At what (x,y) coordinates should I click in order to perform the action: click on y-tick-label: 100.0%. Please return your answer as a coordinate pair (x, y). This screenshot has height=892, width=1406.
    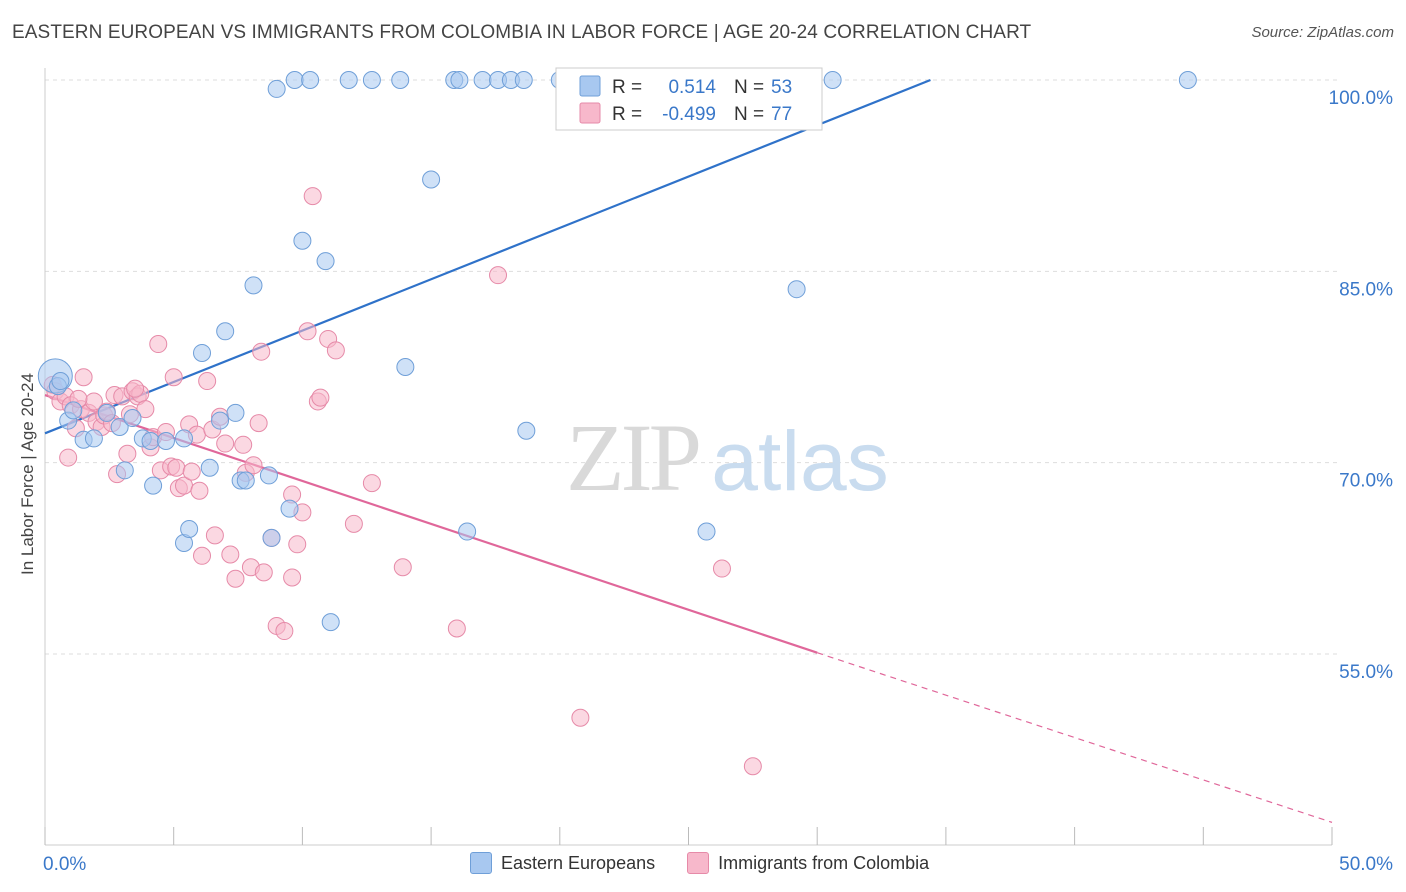
    Looking at the image, I should click on (1361, 98).